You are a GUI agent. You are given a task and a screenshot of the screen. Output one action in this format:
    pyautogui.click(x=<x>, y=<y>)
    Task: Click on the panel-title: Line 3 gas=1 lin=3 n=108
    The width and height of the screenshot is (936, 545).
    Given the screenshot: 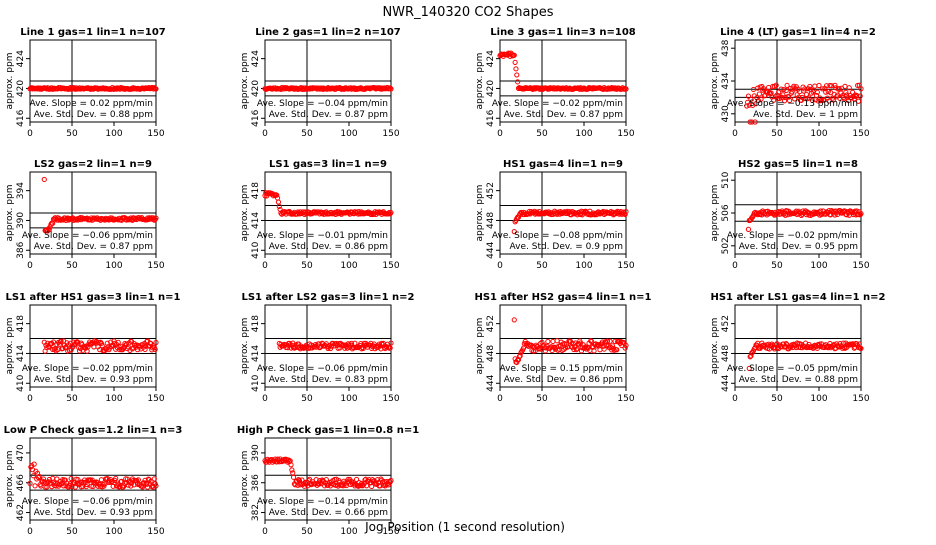 What is the action you would take?
    pyautogui.click(x=563, y=32)
    